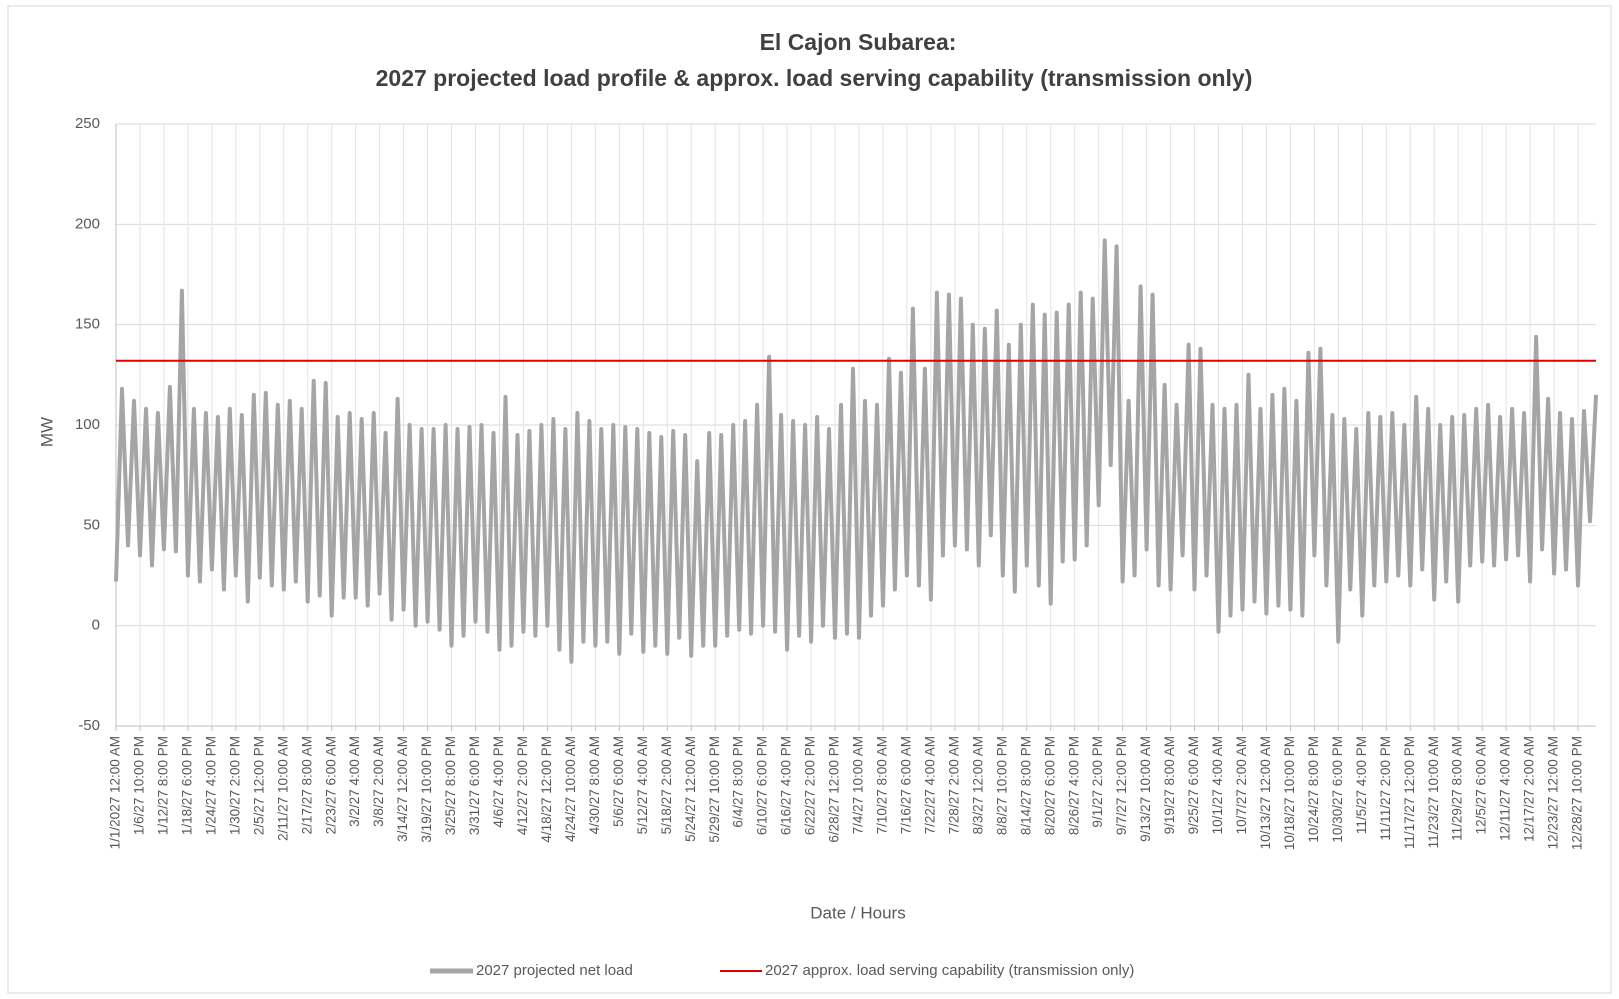 Image resolution: width=1619 pixels, height=999 pixels. I want to click on x-tick-label: 5/12/27 4:00 AM, so click(642, 785).